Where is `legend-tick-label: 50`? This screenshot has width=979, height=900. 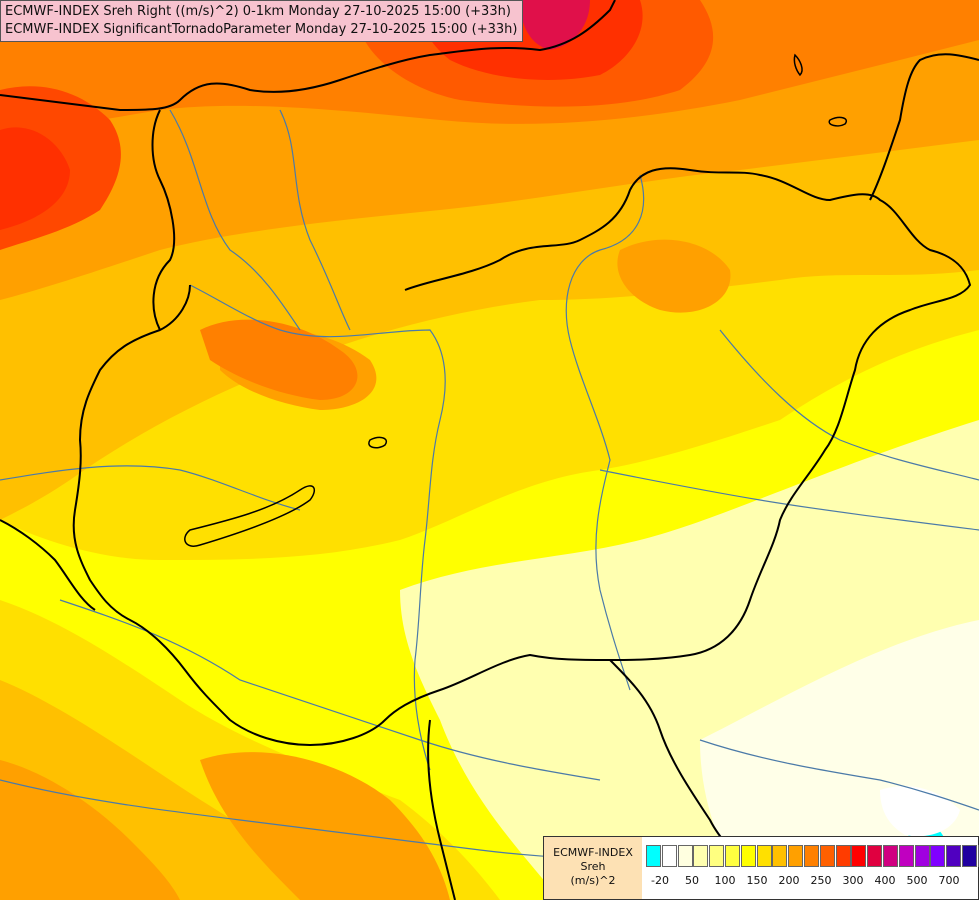 legend-tick-label: 50 is located at coordinates (692, 880).